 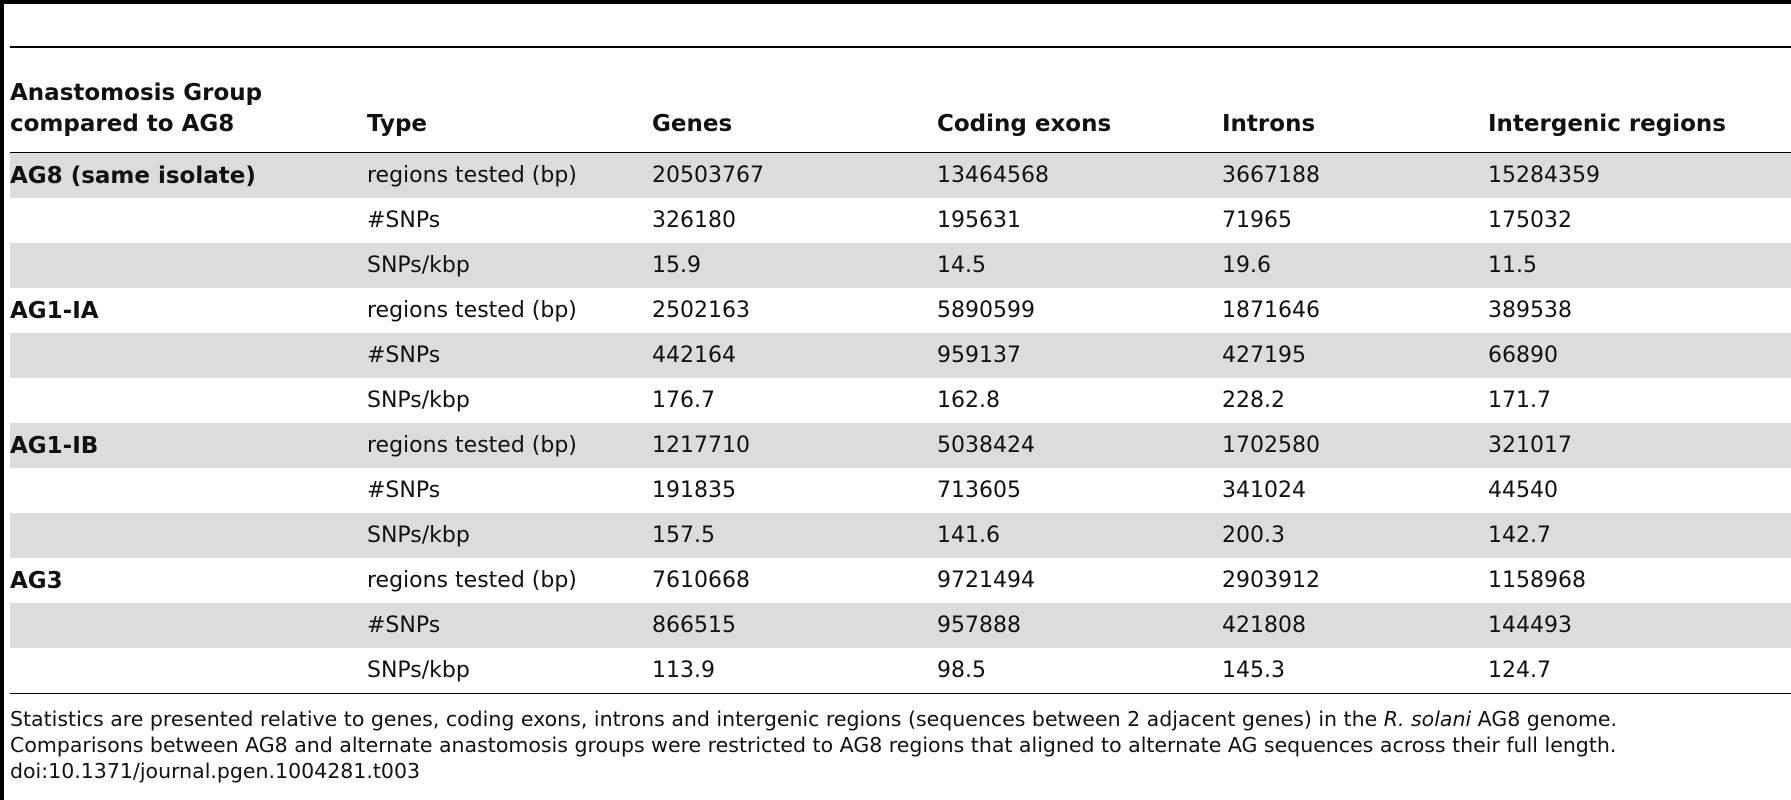 What do you see at coordinates (794, 355) in the screenshot?
I see `cell-genes: 442164` at bounding box center [794, 355].